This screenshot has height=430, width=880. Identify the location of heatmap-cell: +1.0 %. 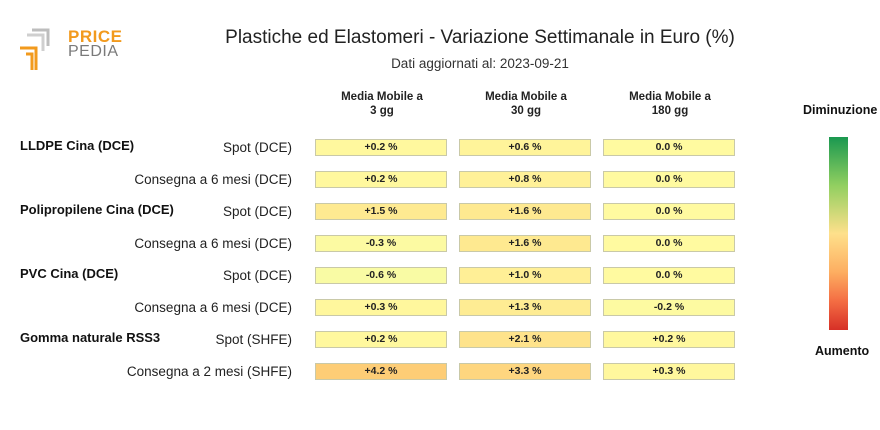
(525, 275).